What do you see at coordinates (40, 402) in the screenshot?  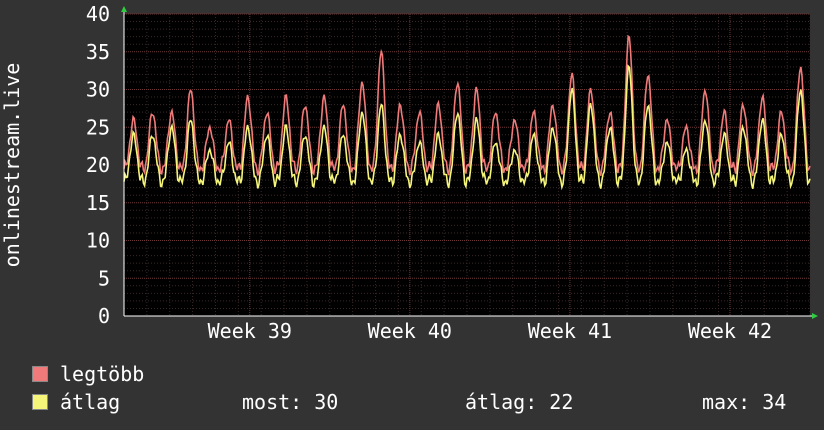 I see `legend-swatch-avg` at bounding box center [40, 402].